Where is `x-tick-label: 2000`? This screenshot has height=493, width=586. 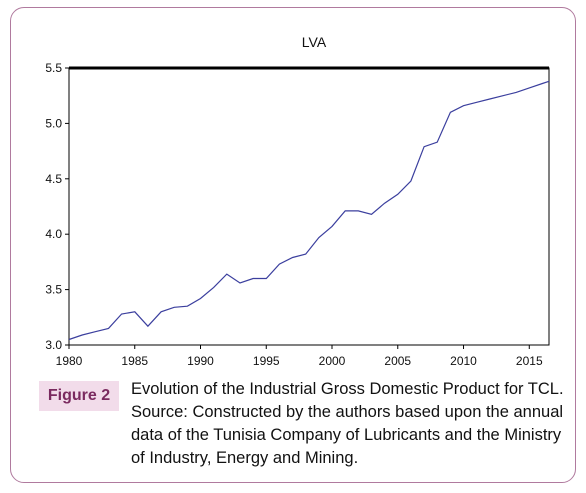 x-tick-label: 2000 is located at coordinates (332, 361).